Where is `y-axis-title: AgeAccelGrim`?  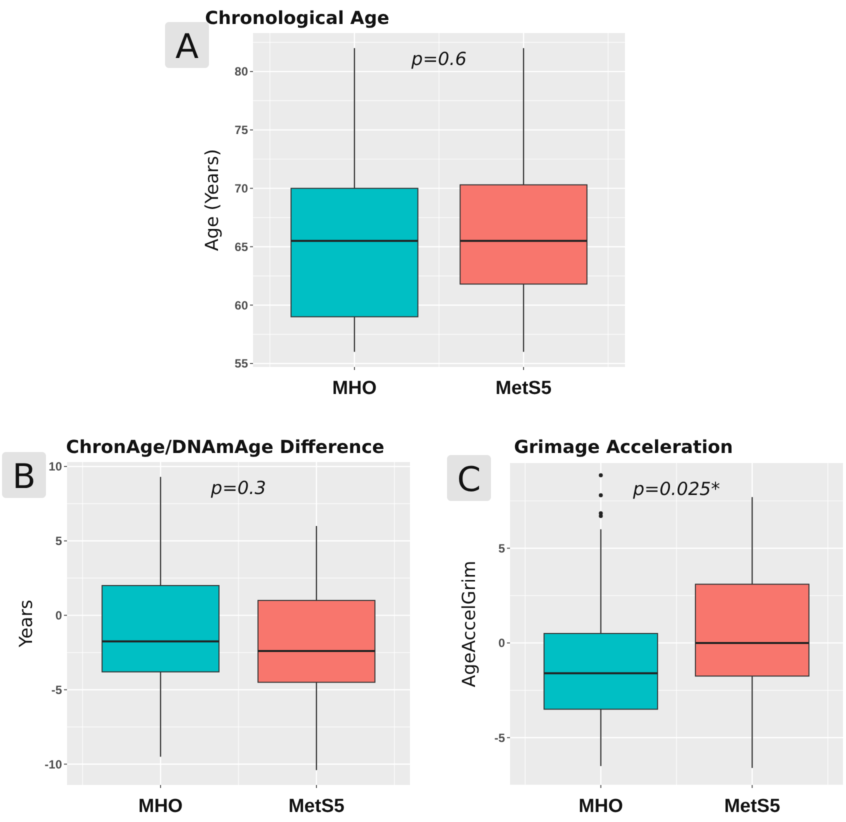
y-axis-title: AgeAccelGrim is located at coordinates (469, 624).